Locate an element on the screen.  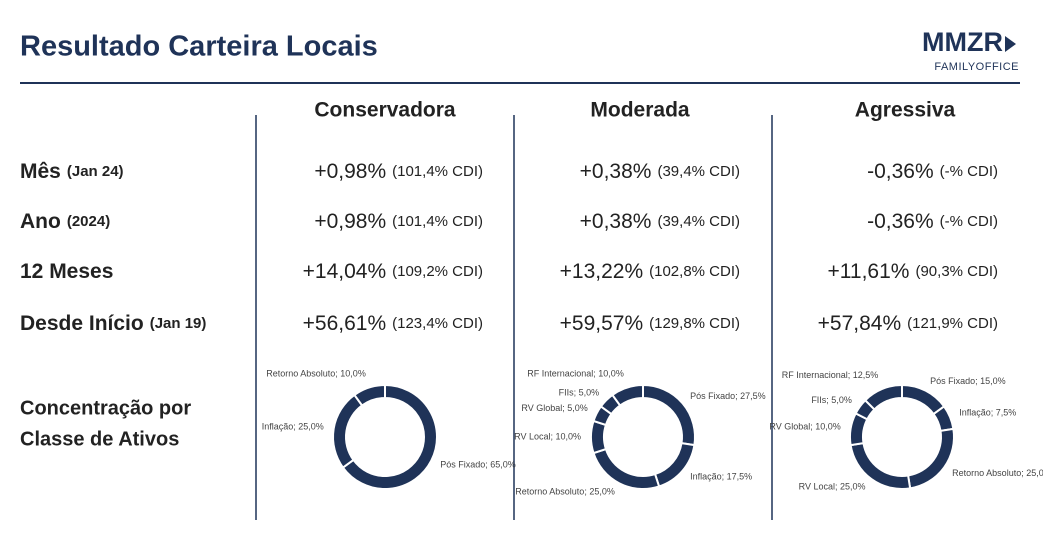
result-value: +59,57% is located at coordinates (602, 323).